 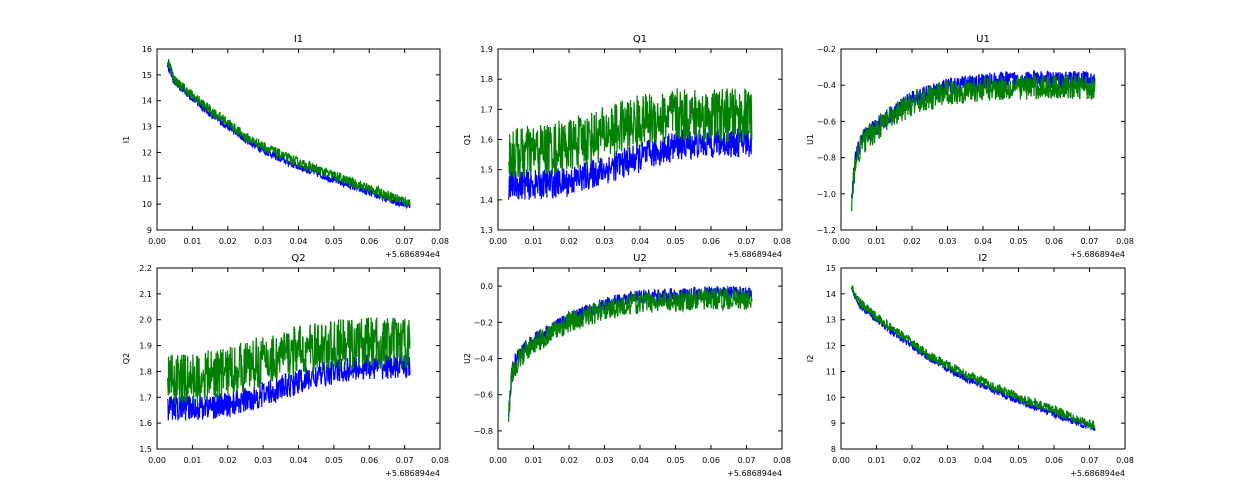 What do you see at coordinates (147, 49) in the screenshot?
I see `y-tick-label: 16` at bounding box center [147, 49].